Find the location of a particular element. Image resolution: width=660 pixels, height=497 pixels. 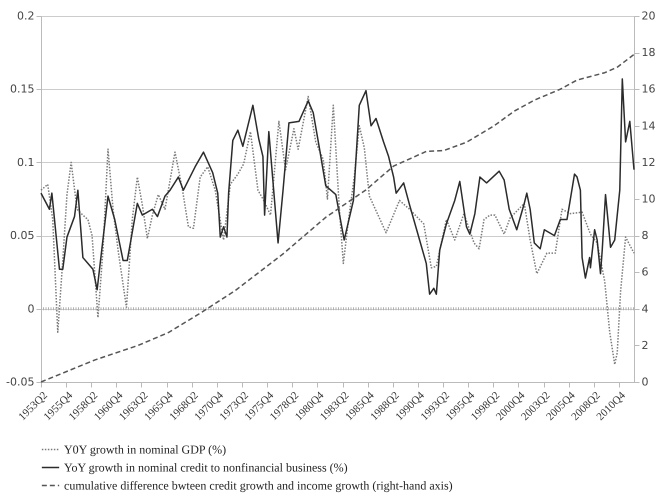

y2-tick-label: 10 is located at coordinates (649, 199).